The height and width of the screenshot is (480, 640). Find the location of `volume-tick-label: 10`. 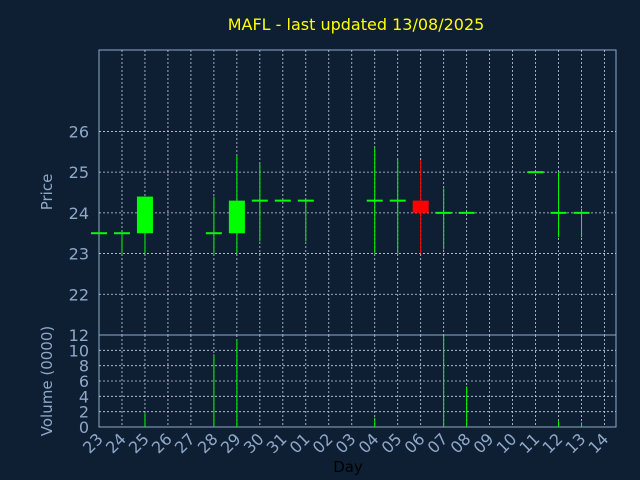

volume-tick-label: 10 is located at coordinates (79, 350).